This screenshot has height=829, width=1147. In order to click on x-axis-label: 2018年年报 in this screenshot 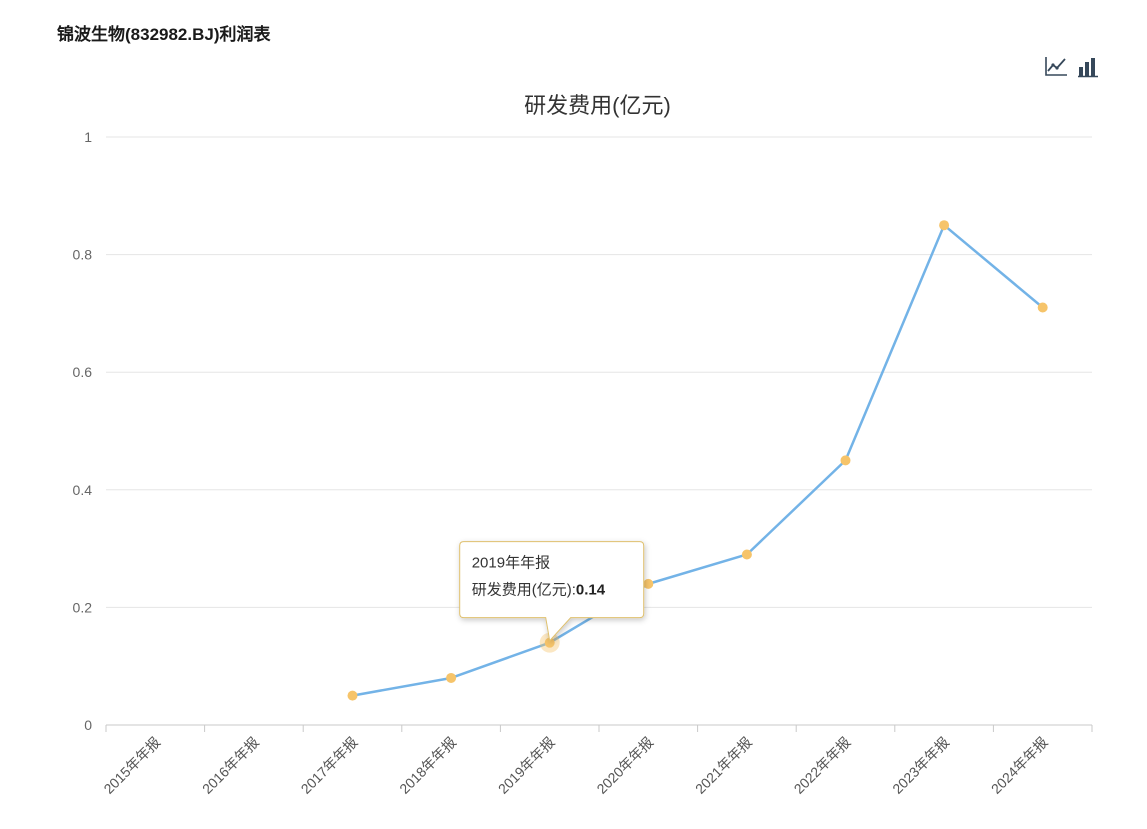, I will do `click(427, 765)`.